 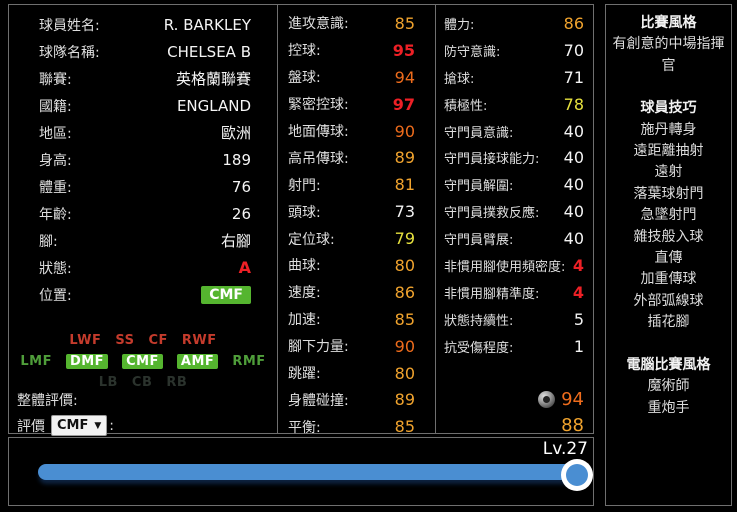 What do you see at coordinates (351, 211) in the screenshot?
I see `stat-row: 頭球: 73` at bounding box center [351, 211].